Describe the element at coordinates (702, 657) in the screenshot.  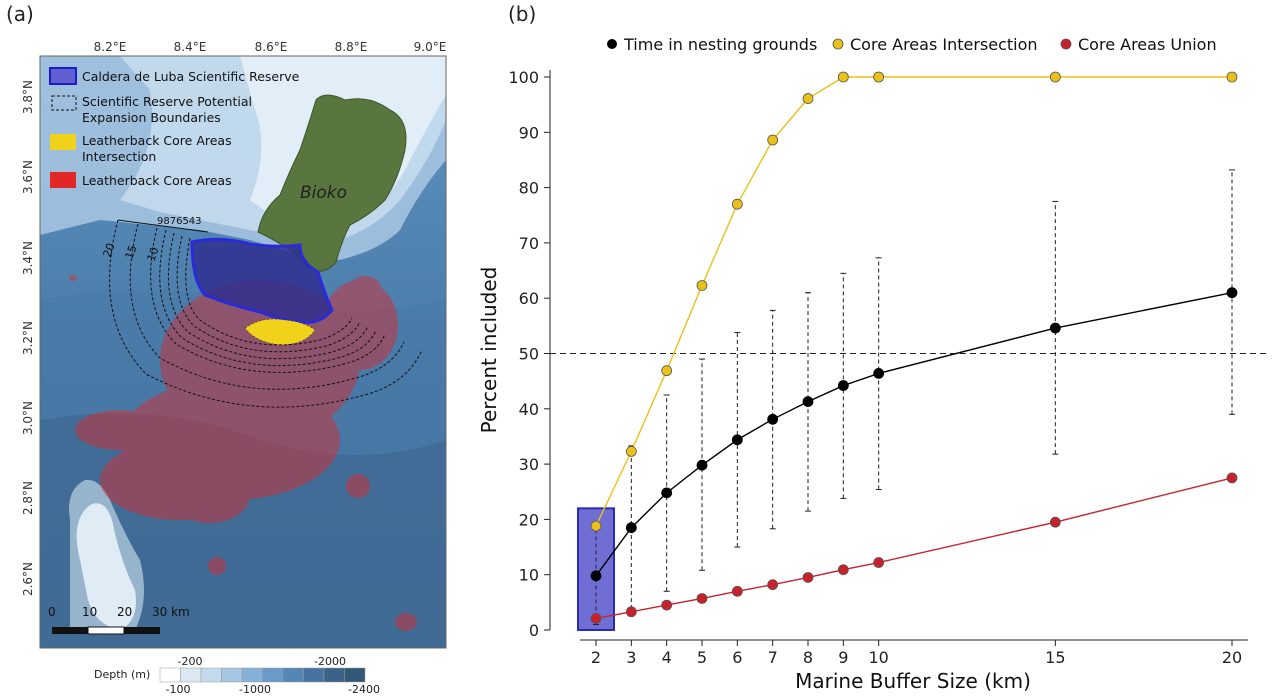
I see `x-tick-label: 5` at that location.